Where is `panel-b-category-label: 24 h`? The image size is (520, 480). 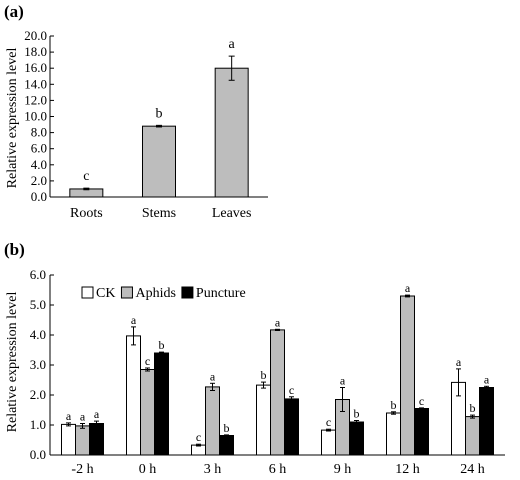 panel-b-category-label: 24 h is located at coordinates (472, 469).